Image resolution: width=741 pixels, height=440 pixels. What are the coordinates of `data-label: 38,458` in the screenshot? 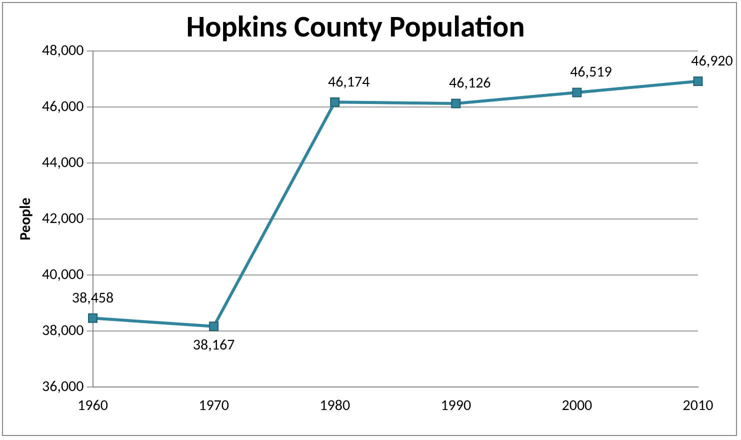 It's located at (93, 298).